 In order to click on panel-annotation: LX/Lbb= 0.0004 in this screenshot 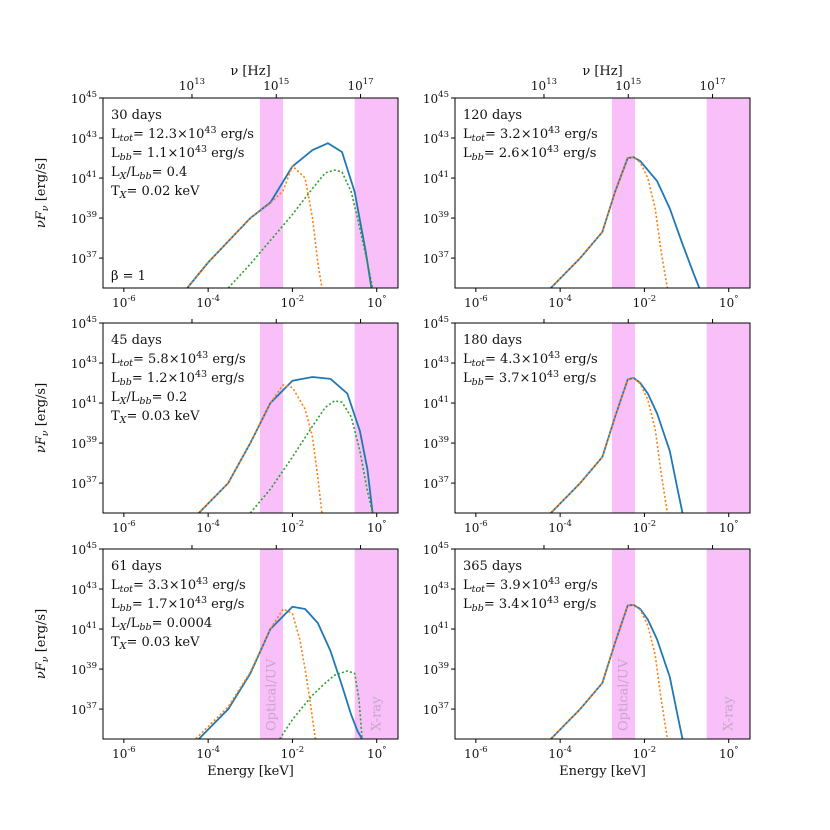, I will do `click(161, 624)`.